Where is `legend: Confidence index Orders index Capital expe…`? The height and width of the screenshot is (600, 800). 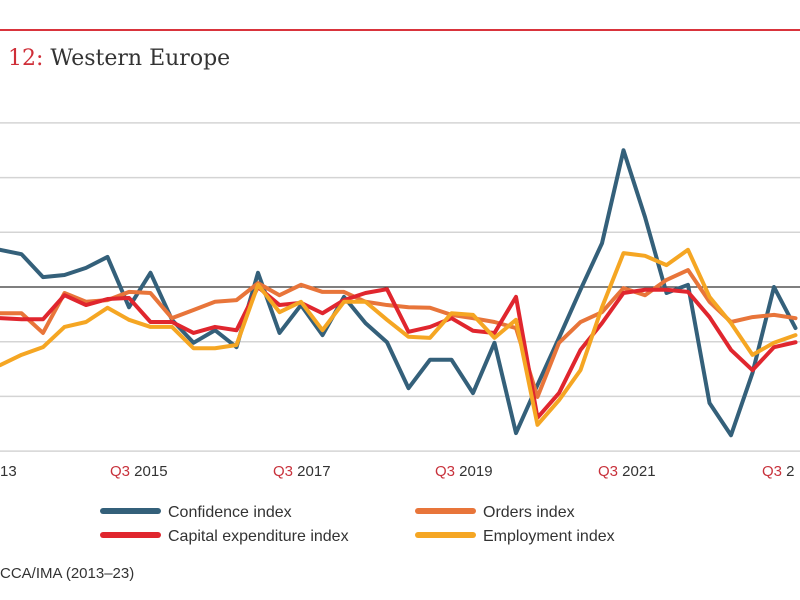 legend: Confidence index Orders index Capital expe… is located at coordinates (357, 524).